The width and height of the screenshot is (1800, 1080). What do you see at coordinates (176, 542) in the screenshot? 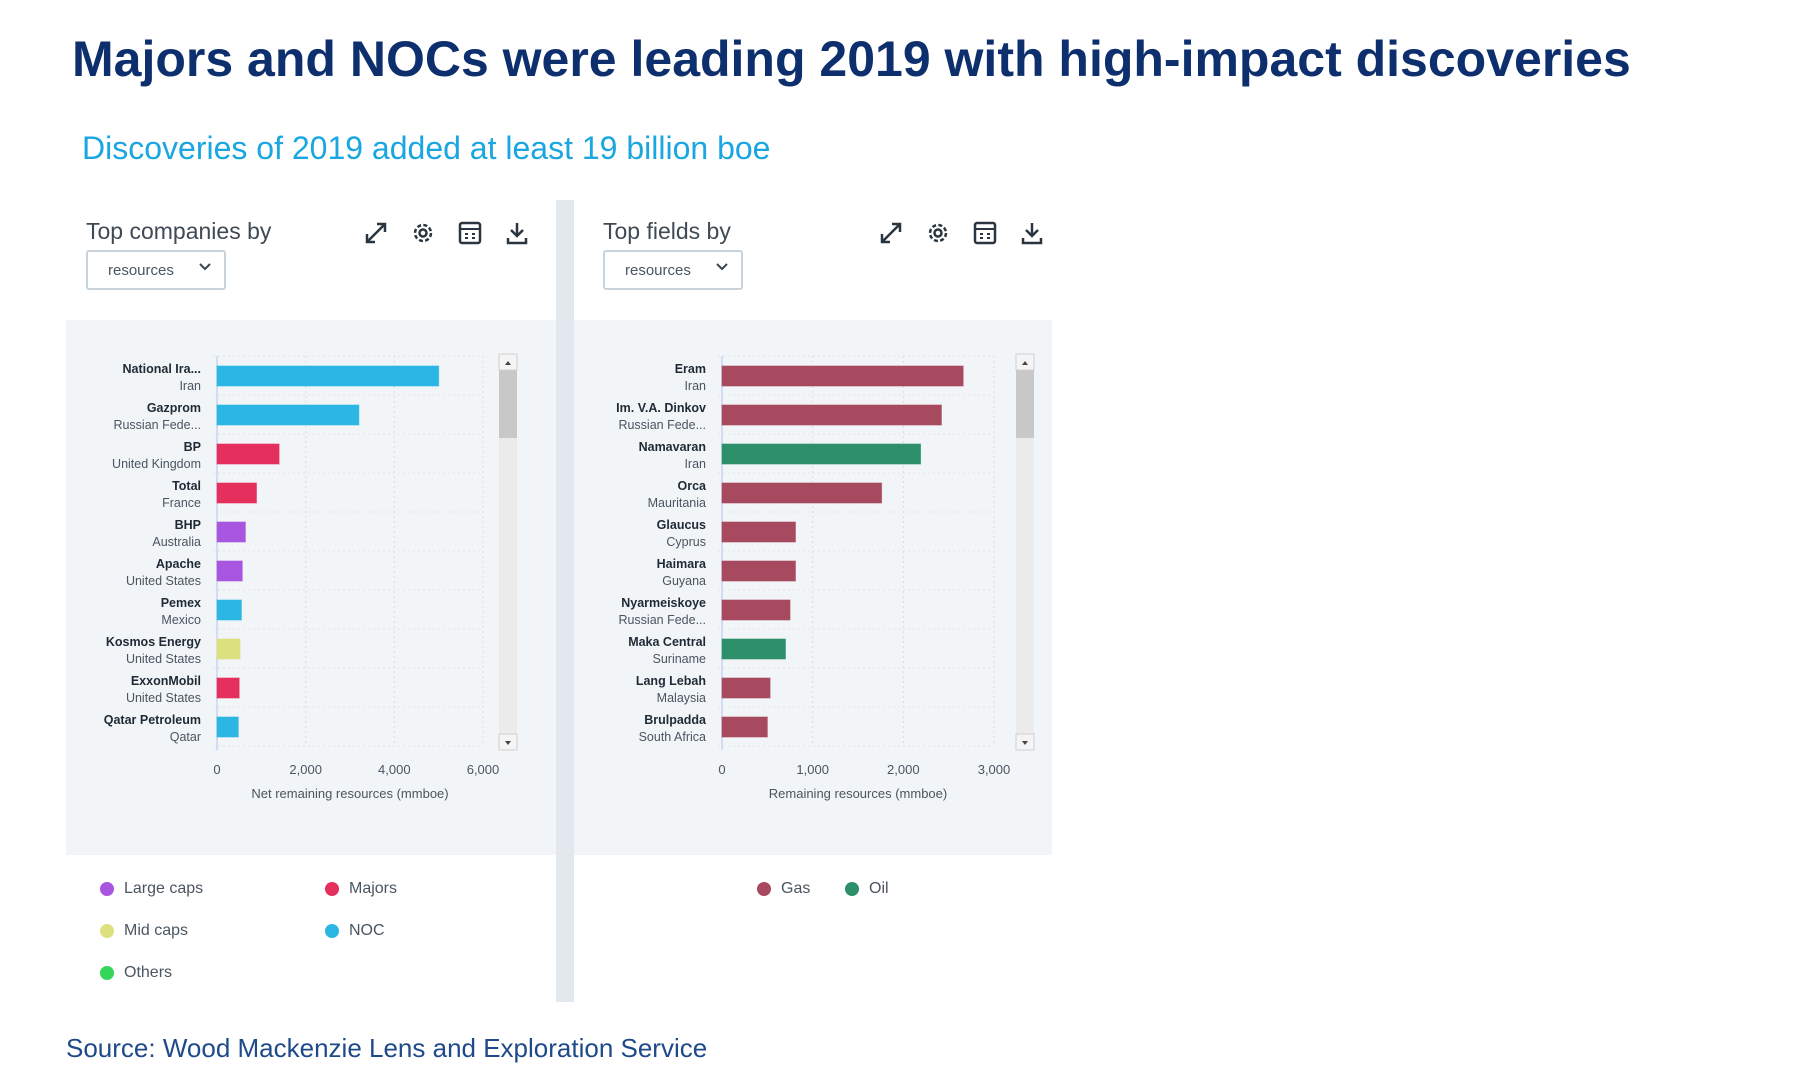
I see `category-sublabel: Australia` at bounding box center [176, 542].